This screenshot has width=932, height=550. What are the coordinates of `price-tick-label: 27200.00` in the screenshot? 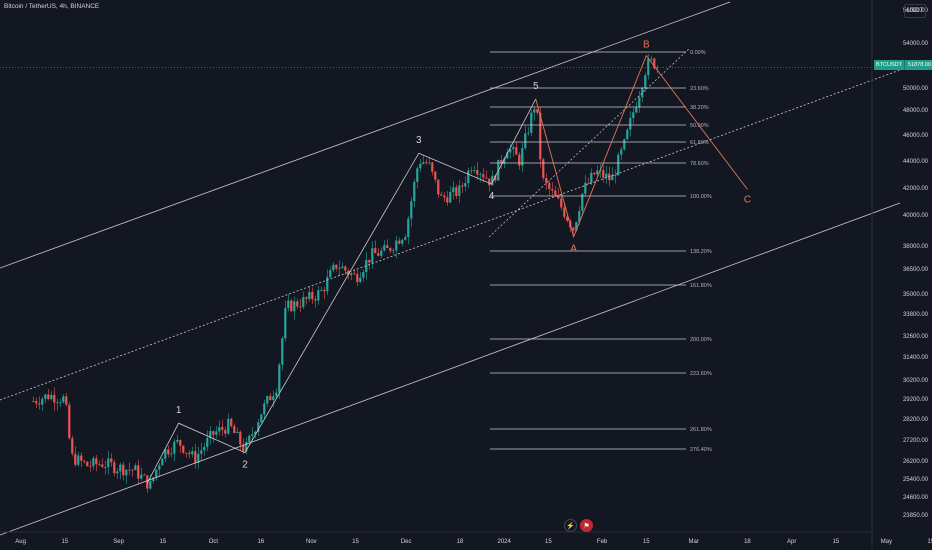 It's located at (916, 441).